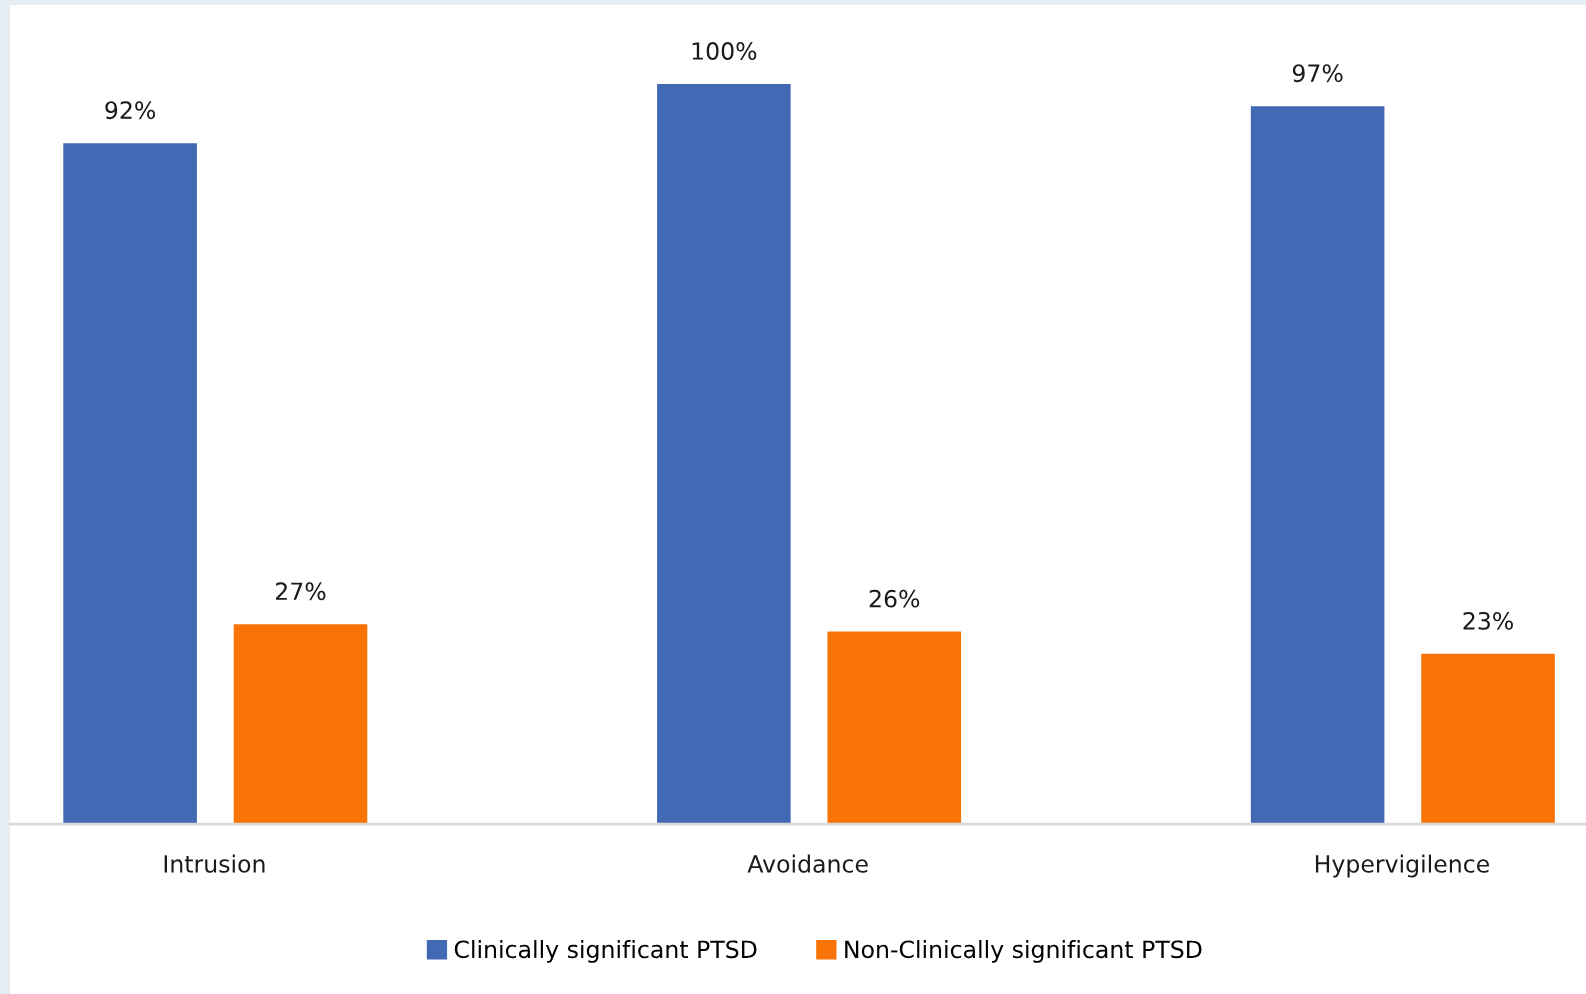 This screenshot has width=1586, height=994. What do you see at coordinates (605, 951) in the screenshot?
I see `legend-label: Clinically significant PTSD` at bounding box center [605, 951].